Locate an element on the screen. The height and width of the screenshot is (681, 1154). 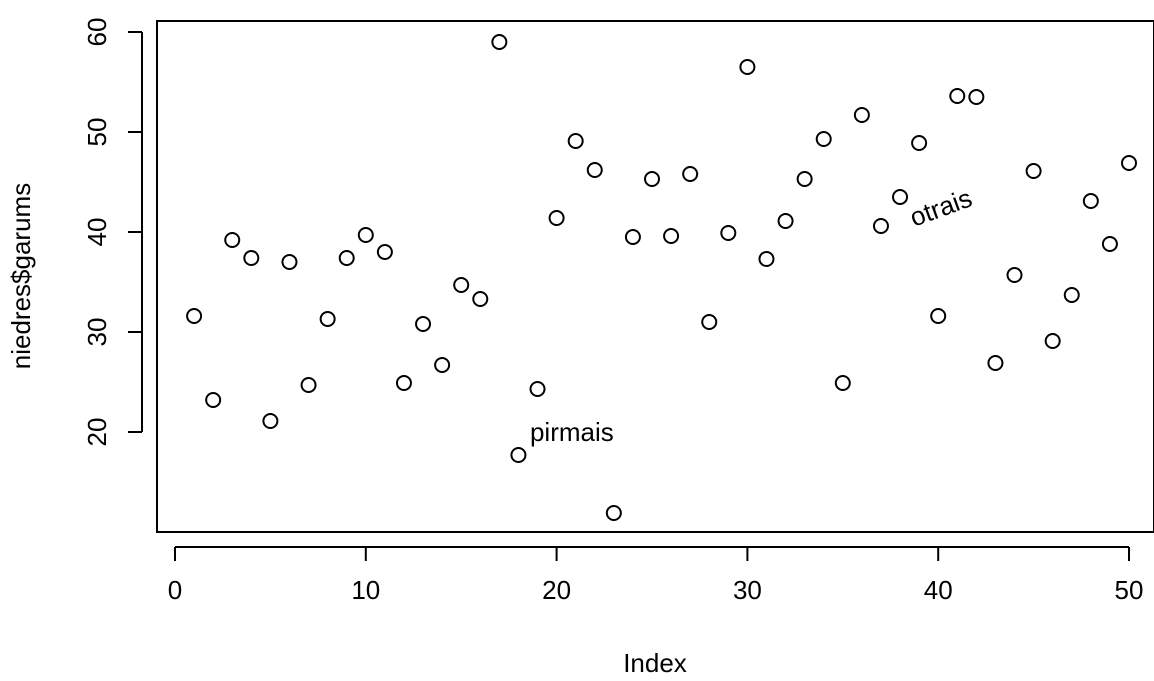
y-tick-label: 50 is located at coordinates (97, 132).